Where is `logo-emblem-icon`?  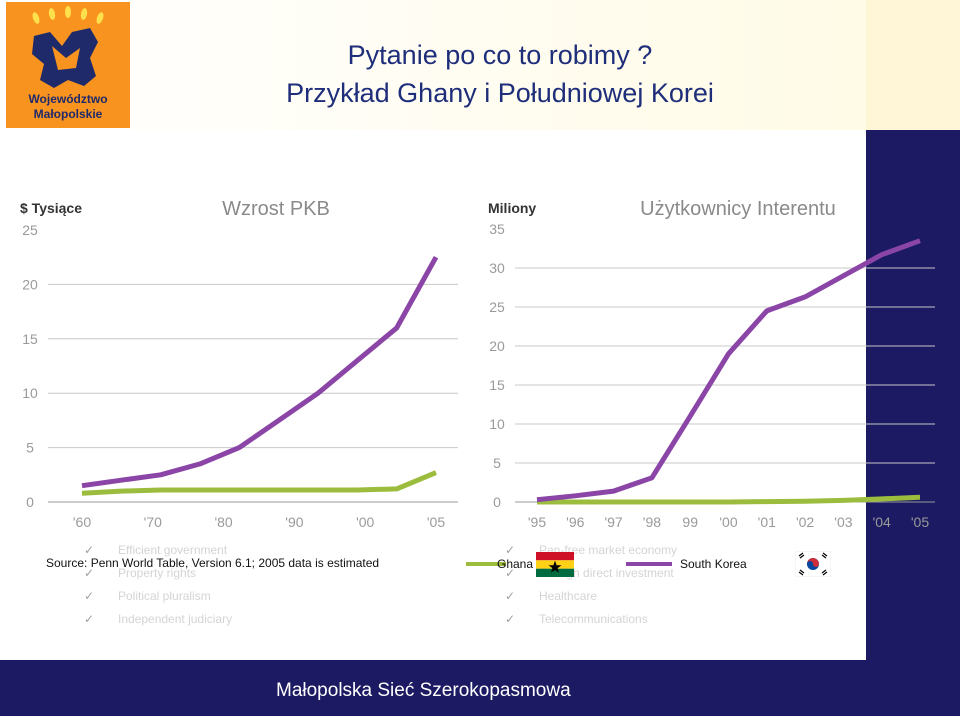
logo-emblem-icon is located at coordinates (68, 47).